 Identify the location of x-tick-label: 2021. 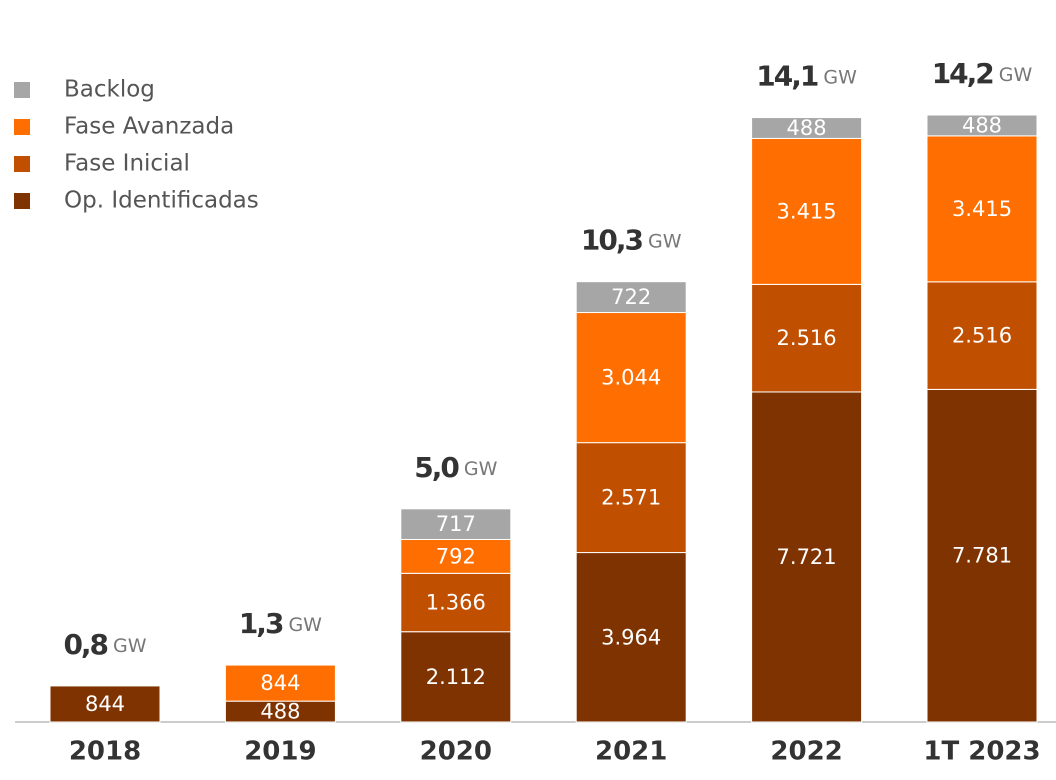
(631, 752).